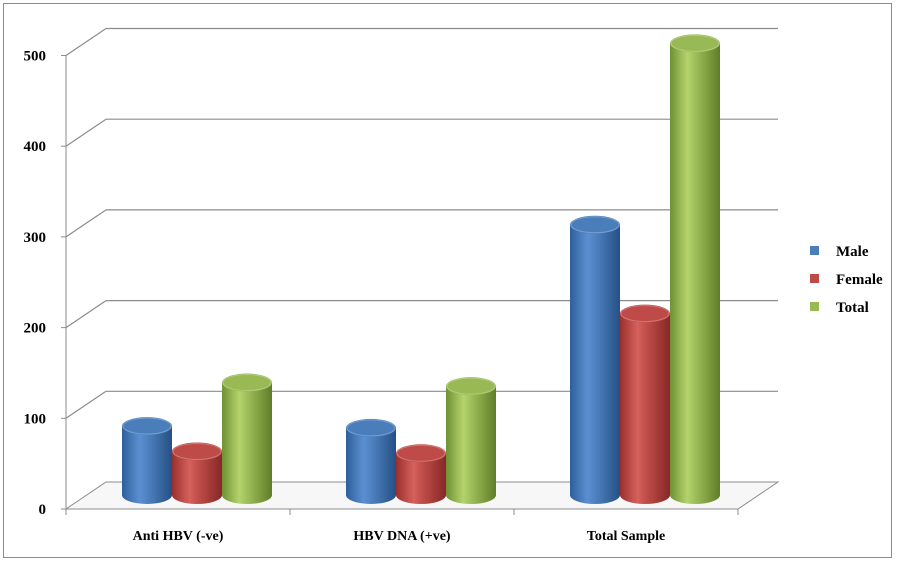 The width and height of the screenshot is (897, 563). I want to click on legend-label: Male, so click(852, 252).